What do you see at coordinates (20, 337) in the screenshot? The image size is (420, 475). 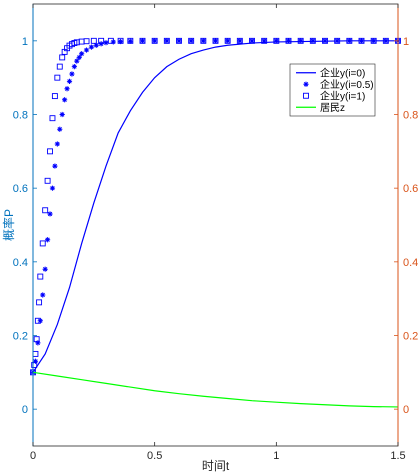 I see `y-tick-label: 0.2` at bounding box center [20, 337].